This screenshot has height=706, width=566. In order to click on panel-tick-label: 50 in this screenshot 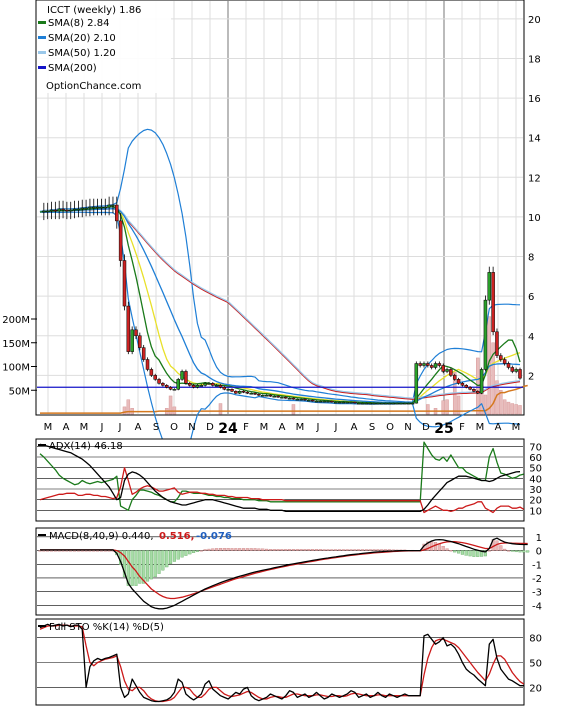, I will do `click(535, 469)`.